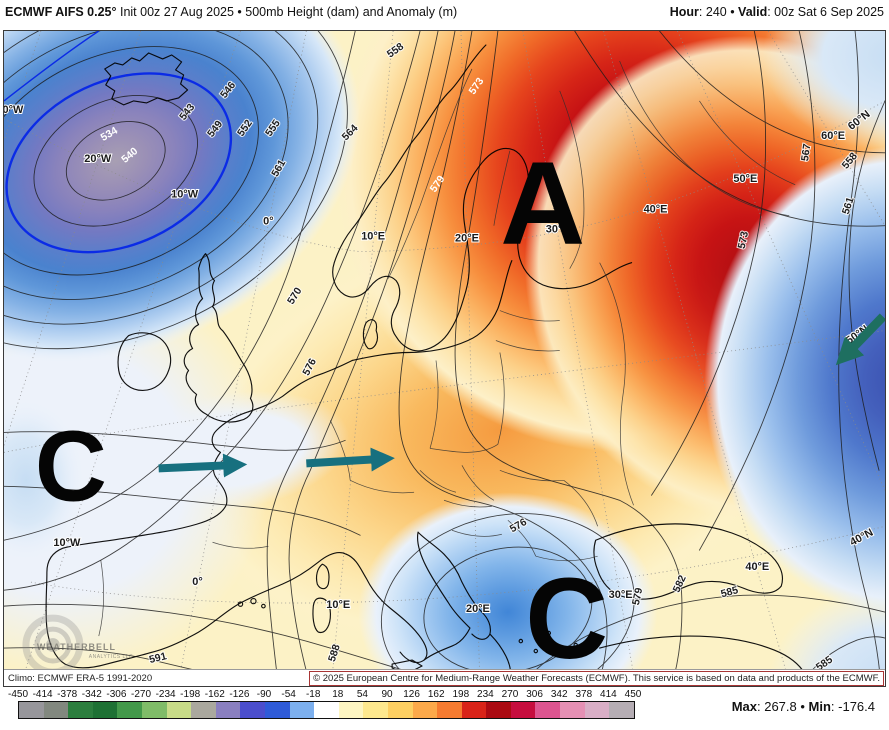 Image resolution: width=889 pixels, height=730 pixels. Describe the element at coordinates (185, 195) in the screenshot. I see `latlon-label-10°W: 10°W` at that location.